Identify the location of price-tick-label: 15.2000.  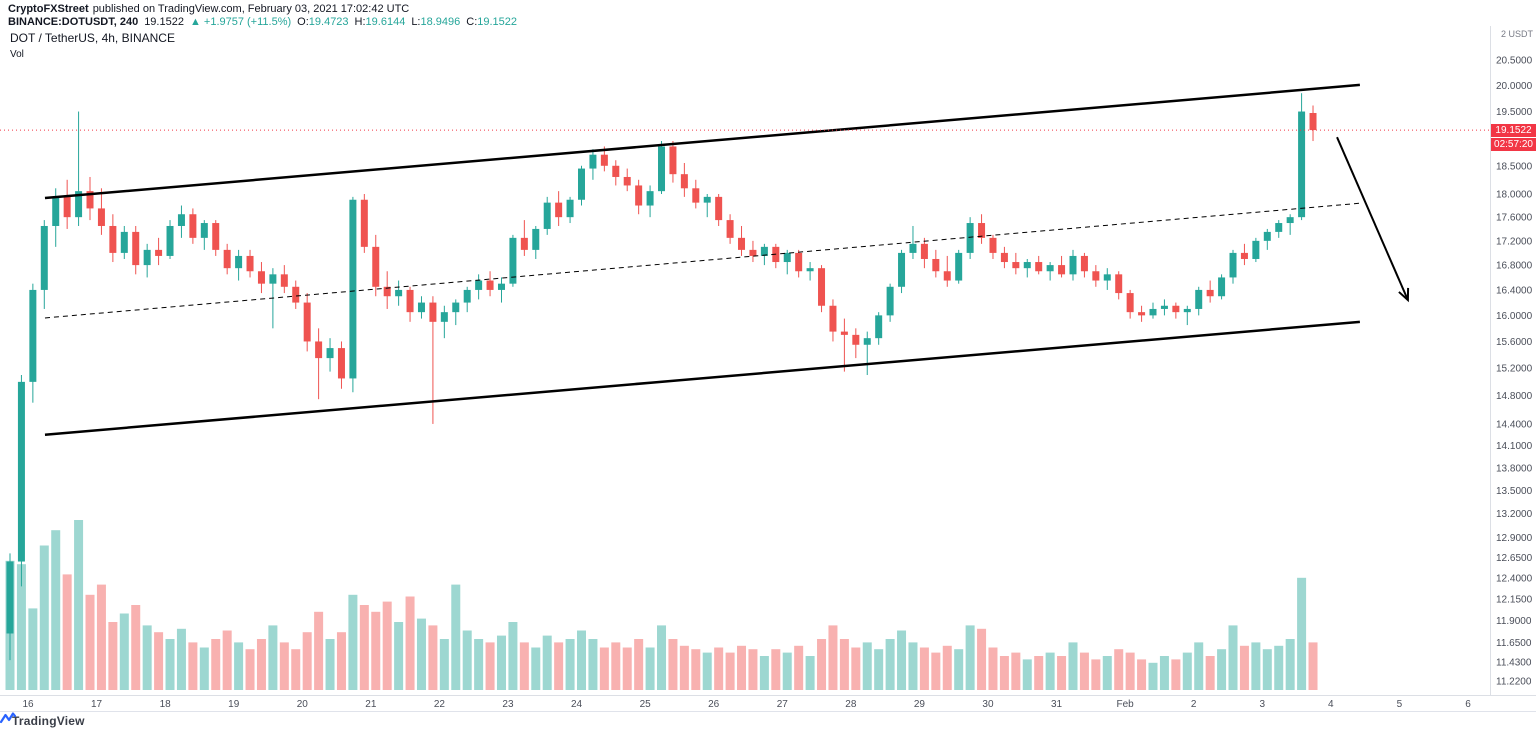
(1514, 369).